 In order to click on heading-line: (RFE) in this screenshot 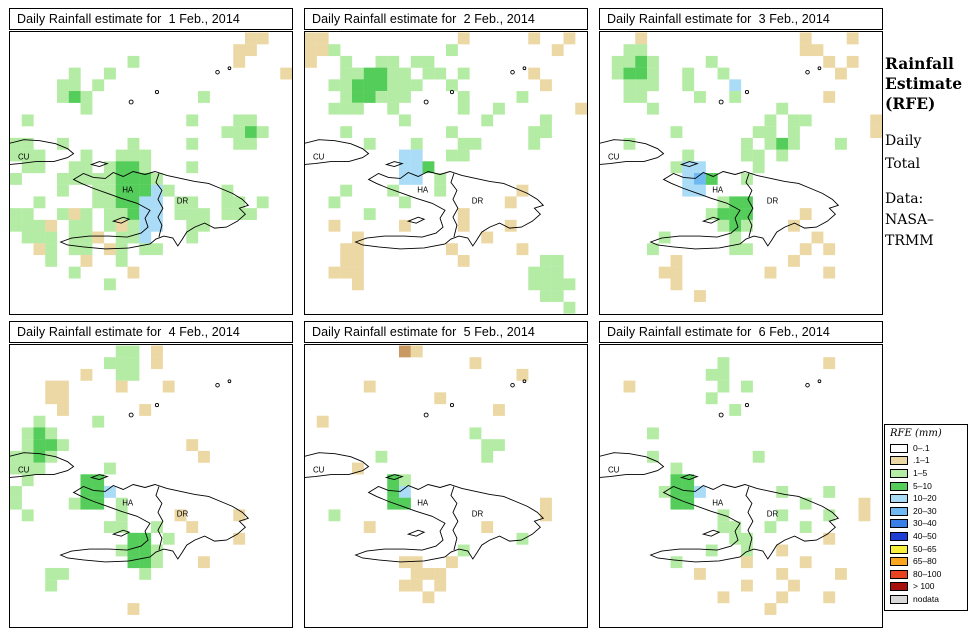, I will do `click(910, 103)`.